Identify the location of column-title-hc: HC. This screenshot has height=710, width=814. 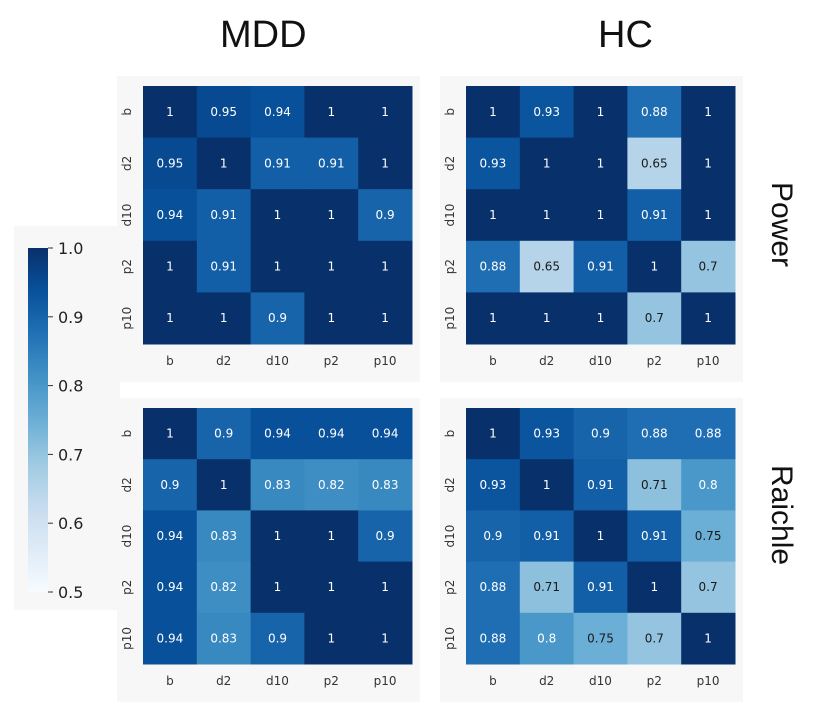
(625, 35).